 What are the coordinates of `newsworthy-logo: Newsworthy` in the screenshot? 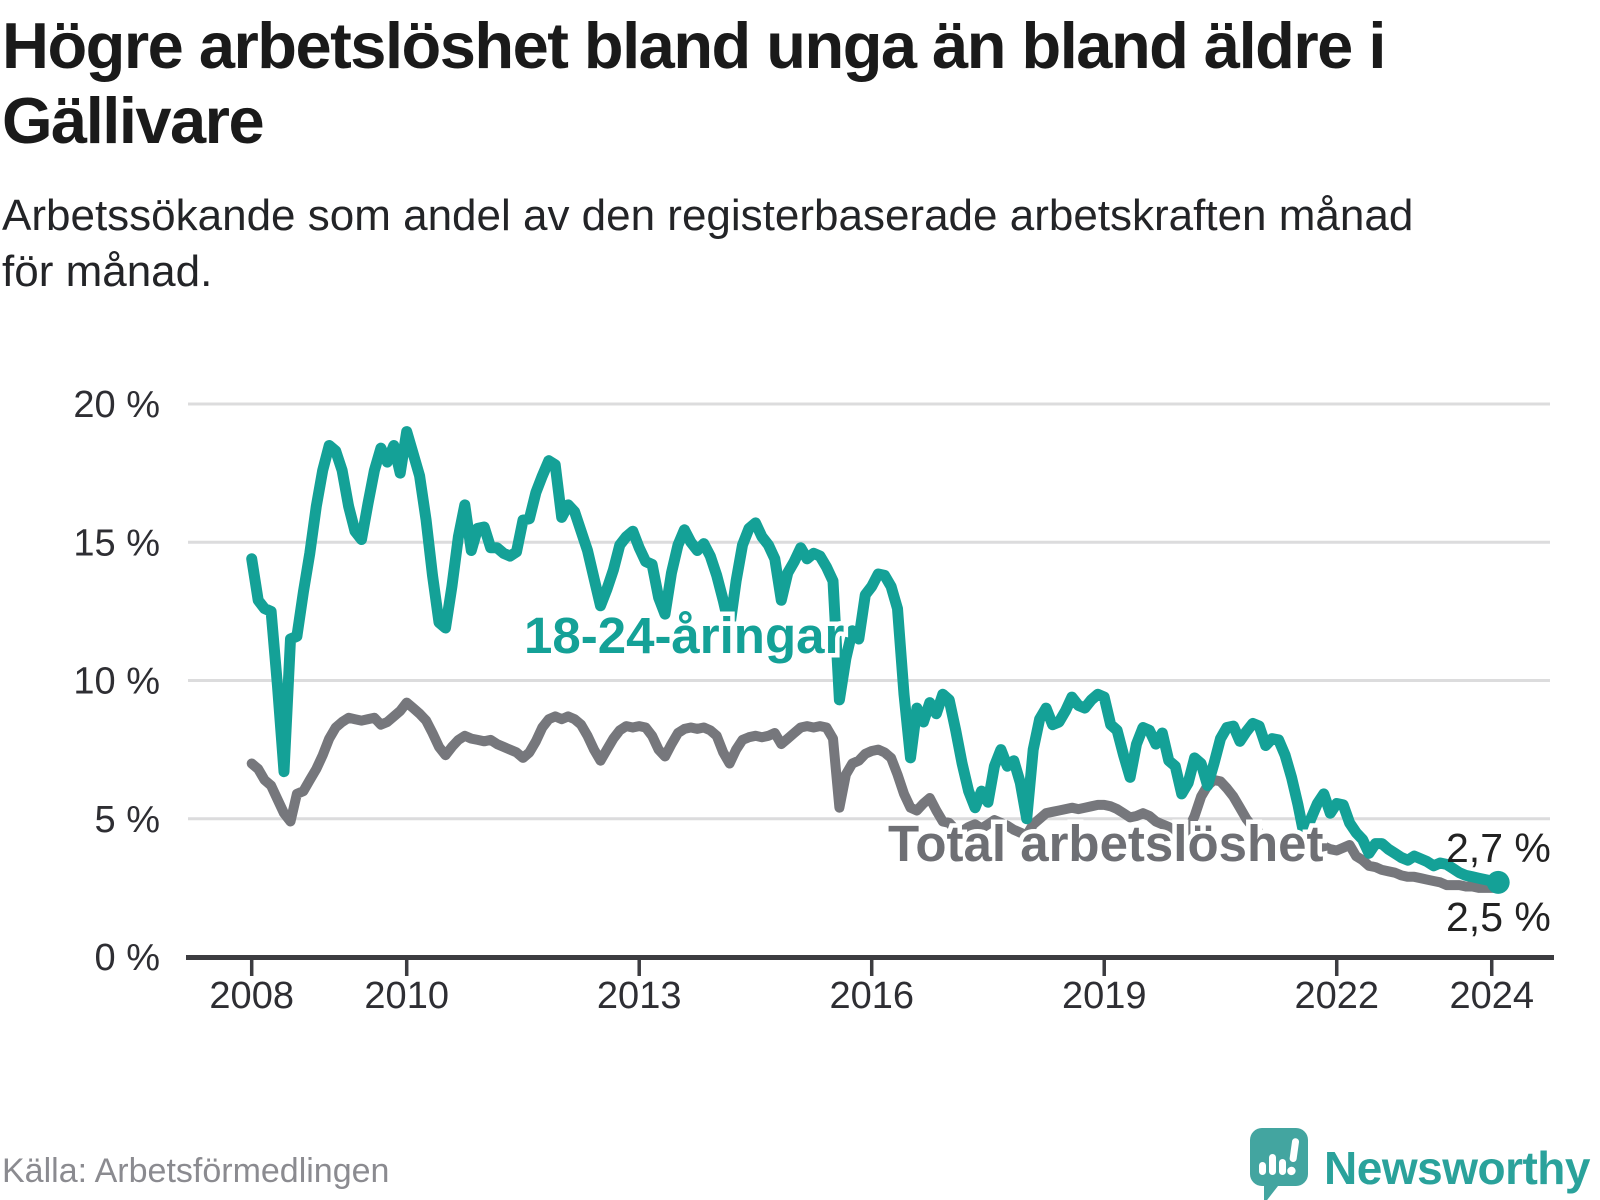 It's located at (1419, 1163).